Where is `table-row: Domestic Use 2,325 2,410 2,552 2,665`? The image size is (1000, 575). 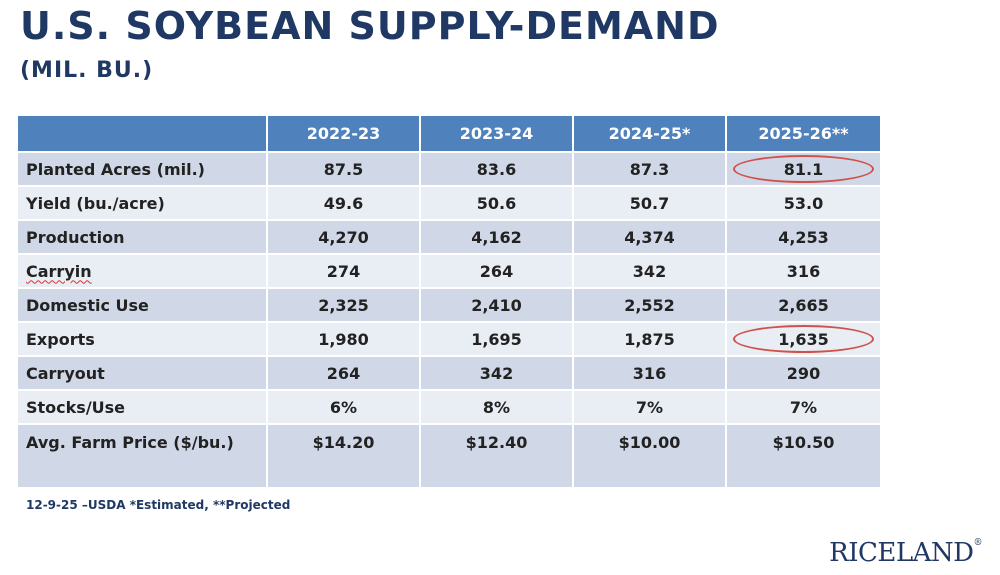
table-row: Domestic Use 2,325 2,410 2,552 2,665 is located at coordinates (449, 306).